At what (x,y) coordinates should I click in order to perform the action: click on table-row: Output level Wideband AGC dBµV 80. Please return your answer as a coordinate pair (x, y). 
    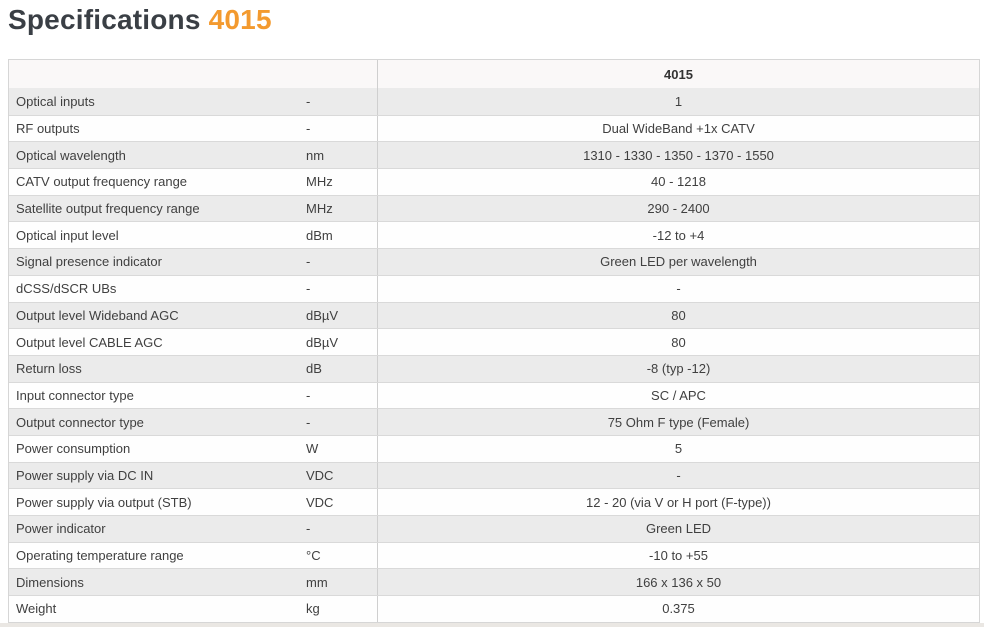
    Looking at the image, I should click on (494, 315).